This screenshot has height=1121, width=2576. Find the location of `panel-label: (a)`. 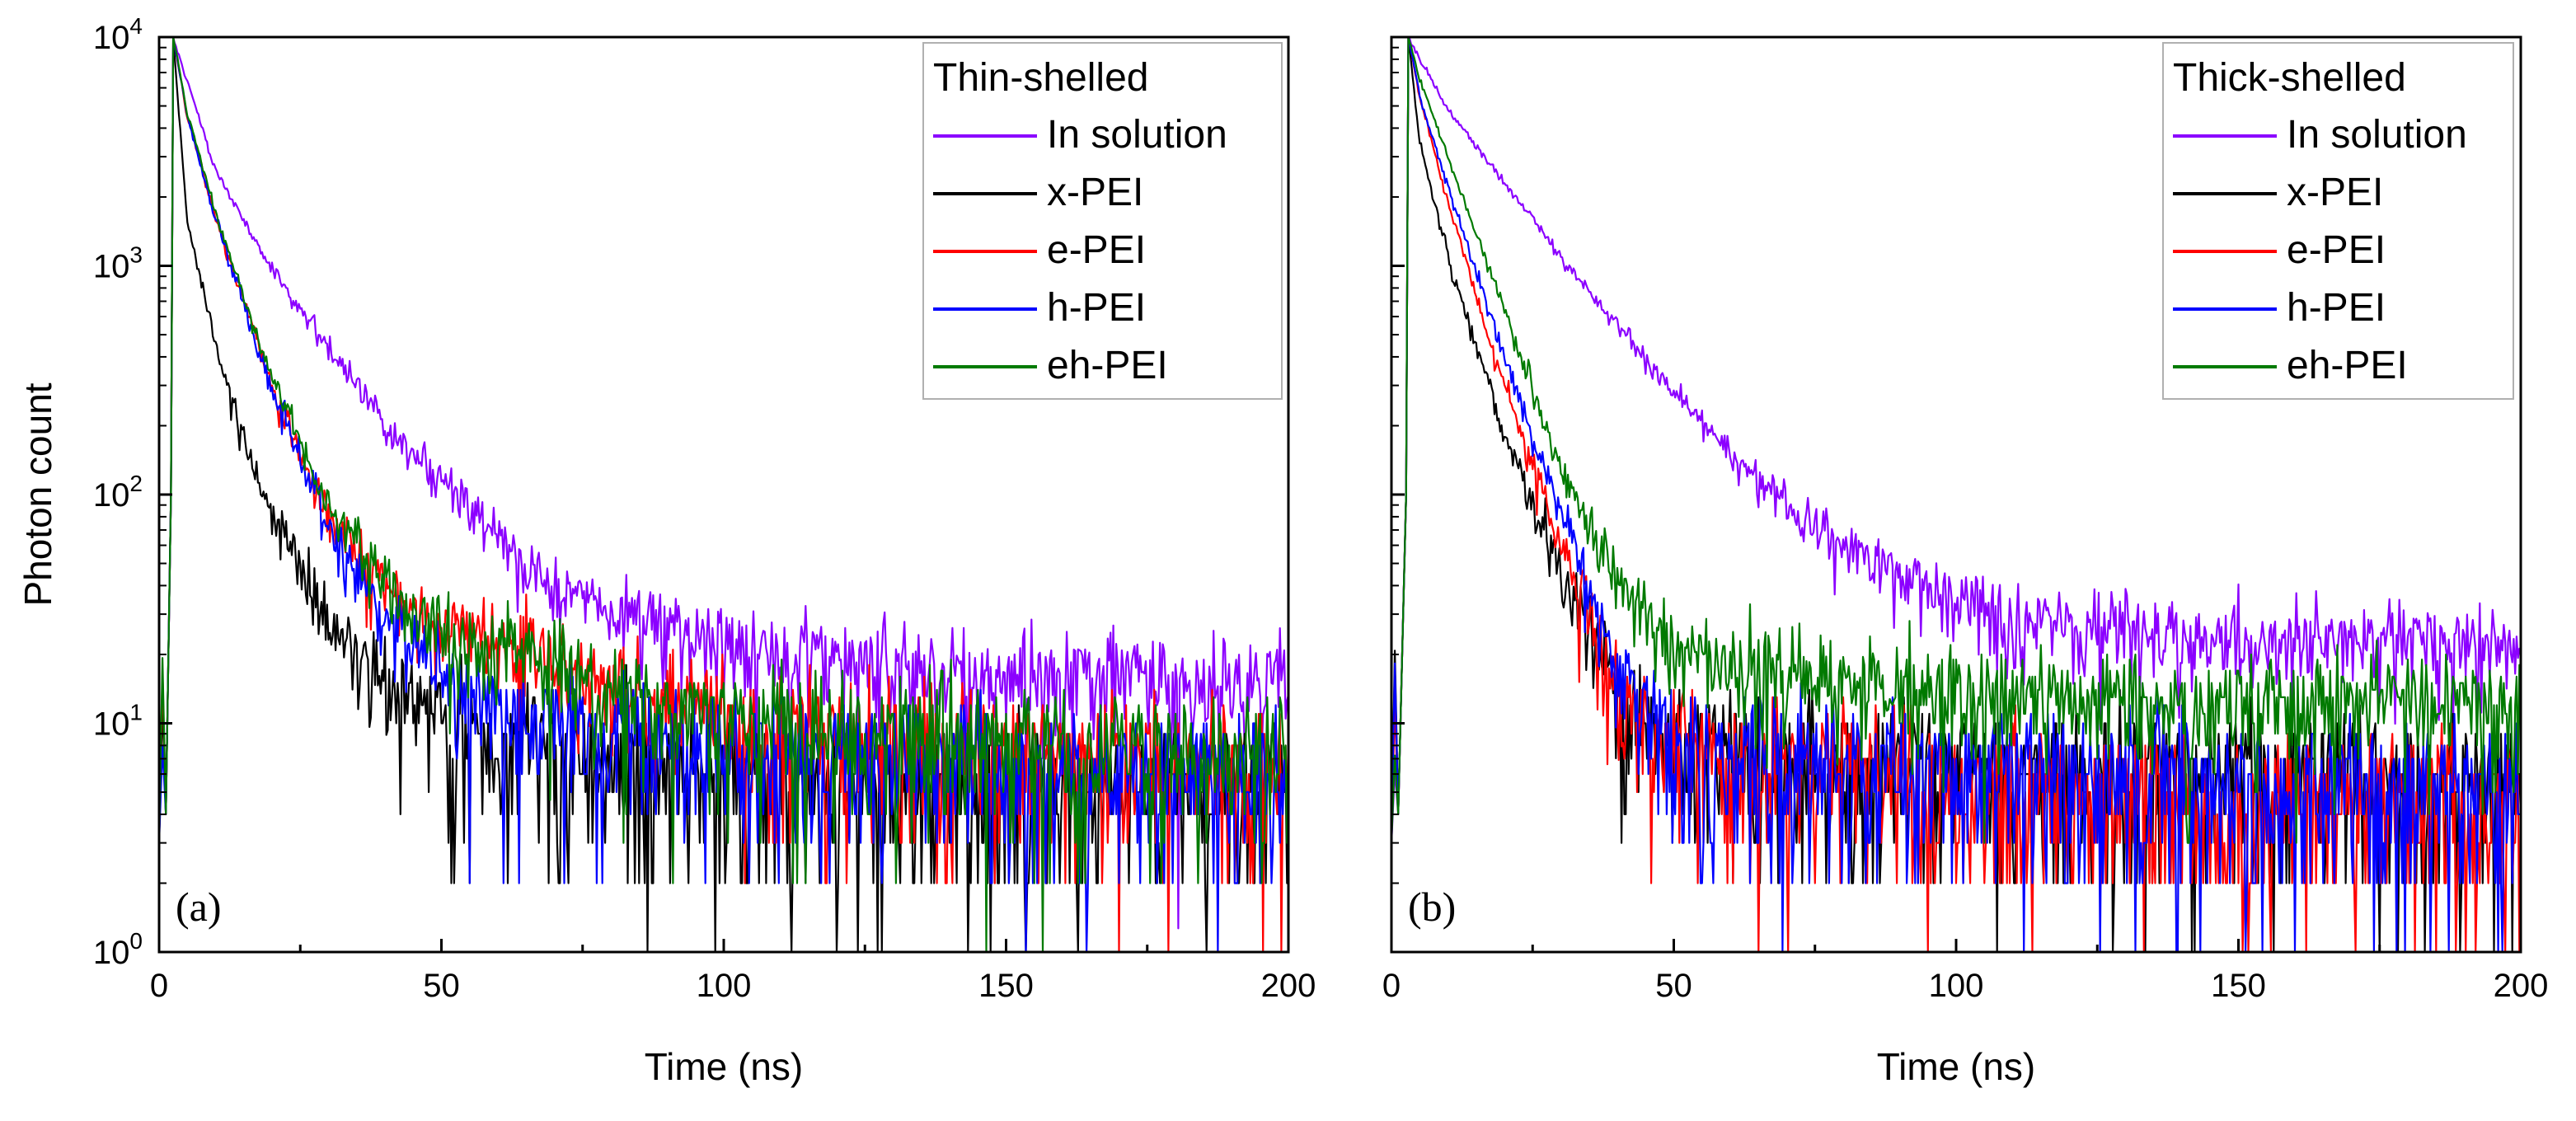

panel-label: (a) is located at coordinates (199, 907).